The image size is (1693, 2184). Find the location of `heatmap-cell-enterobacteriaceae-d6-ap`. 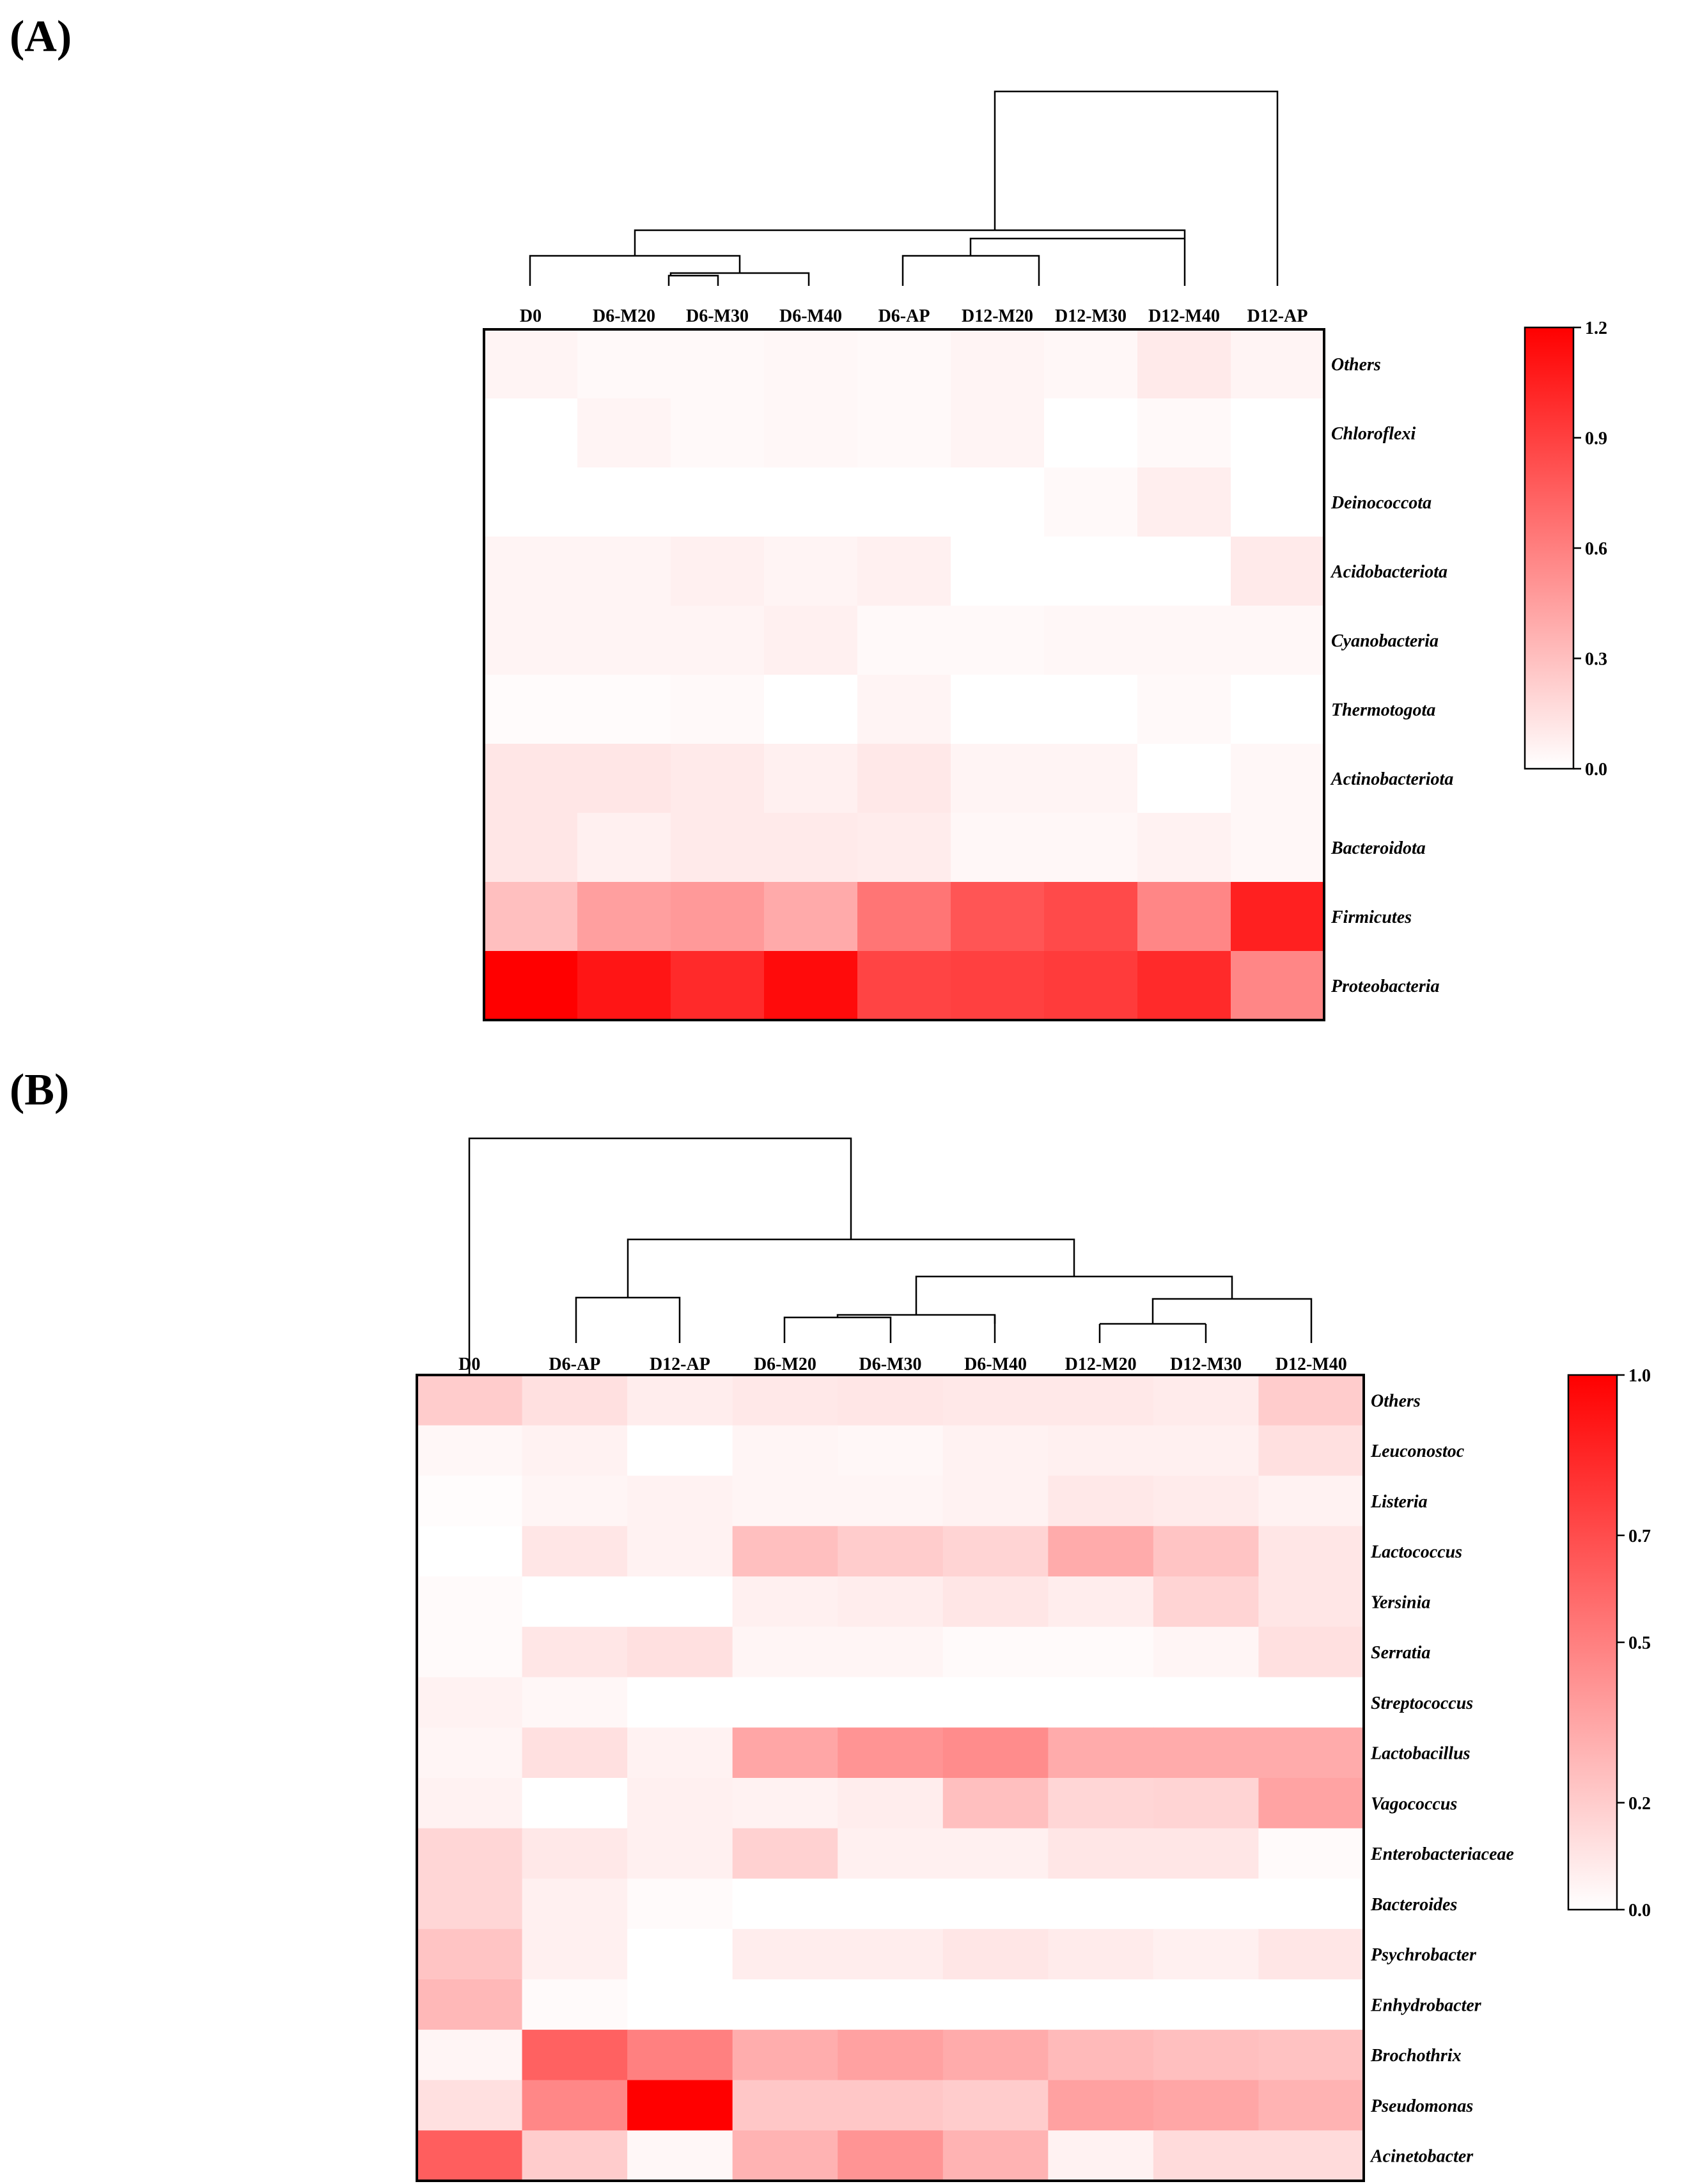

heatmap-cell-enterobacteriaceae-d6-ap is located at coordinates (575, 1854).